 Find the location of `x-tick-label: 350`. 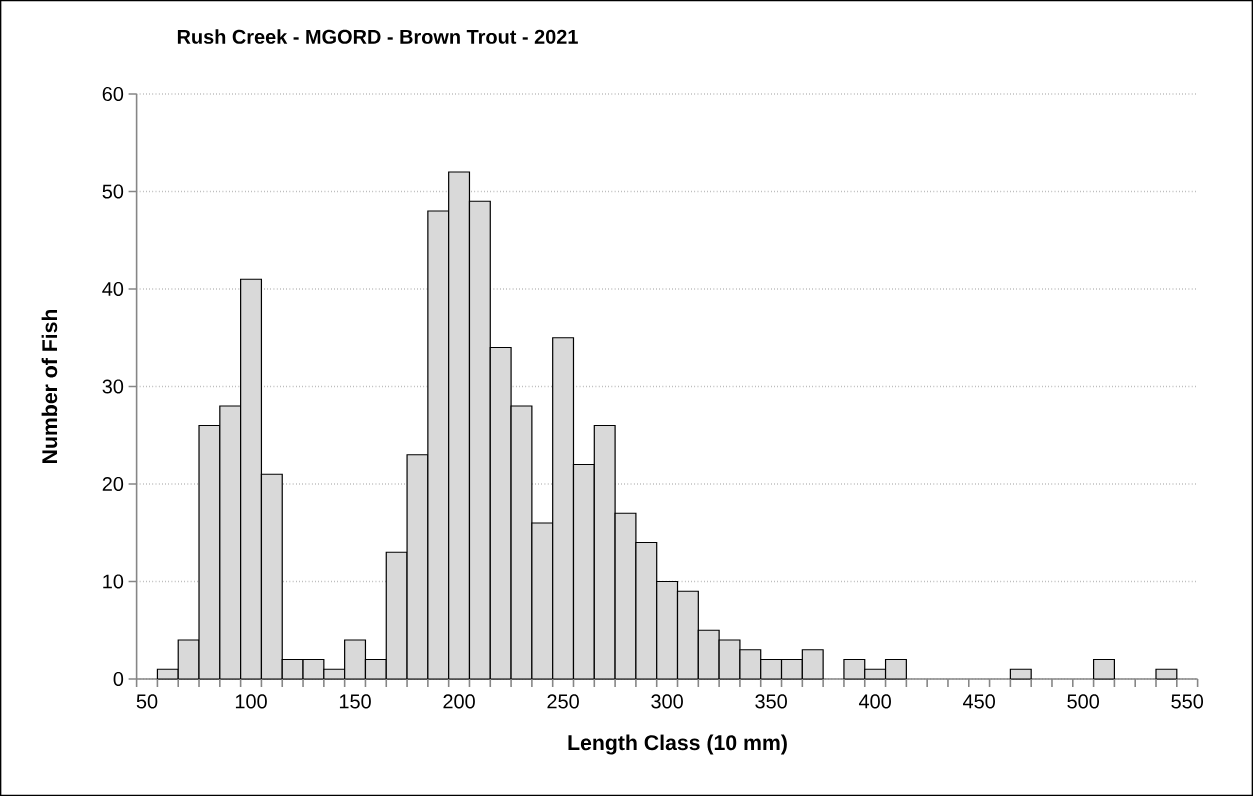

x-tick-label: 350 is located at coordinates (771, 701).